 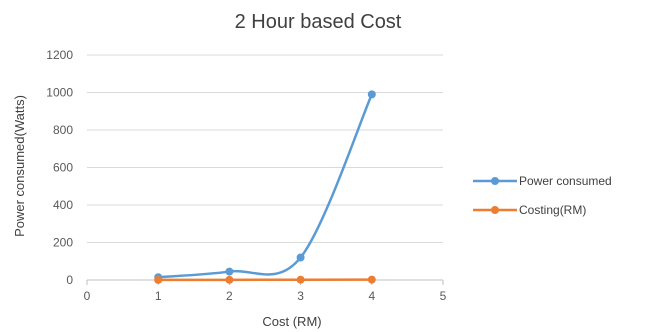 What do you see at coordinates (63, 130) in the screenshot?
I see `y-tick-label: 800` at bounding box center [63, 130].